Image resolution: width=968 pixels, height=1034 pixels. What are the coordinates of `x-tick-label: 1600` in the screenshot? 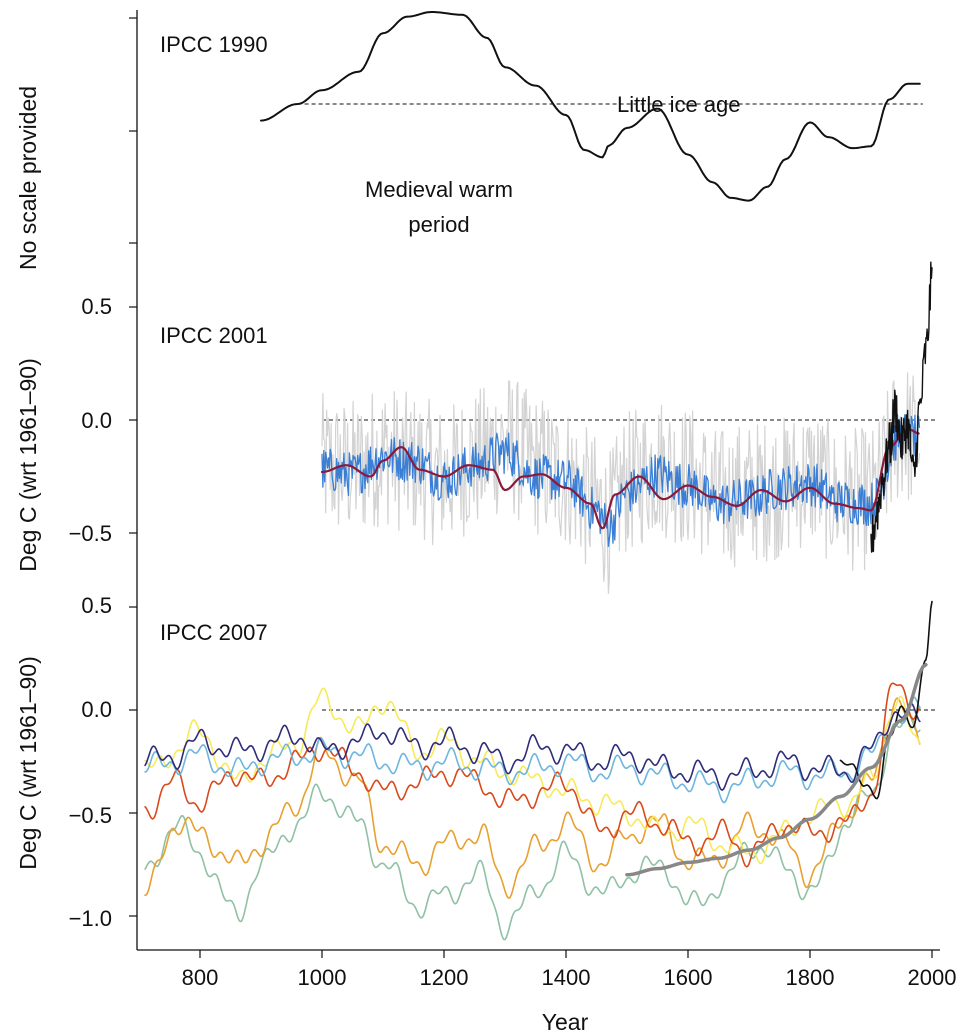 It's located at (688, 977).